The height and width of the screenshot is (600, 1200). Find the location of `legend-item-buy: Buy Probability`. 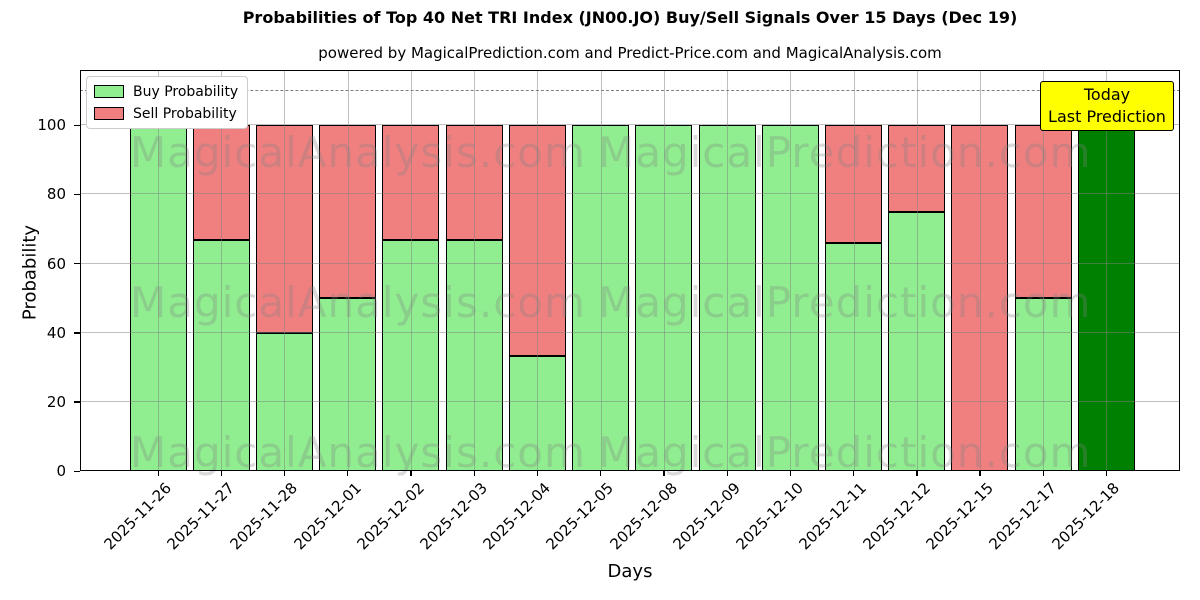

legend-item-buy: Buy Probability is located at coordinates (167, 92).